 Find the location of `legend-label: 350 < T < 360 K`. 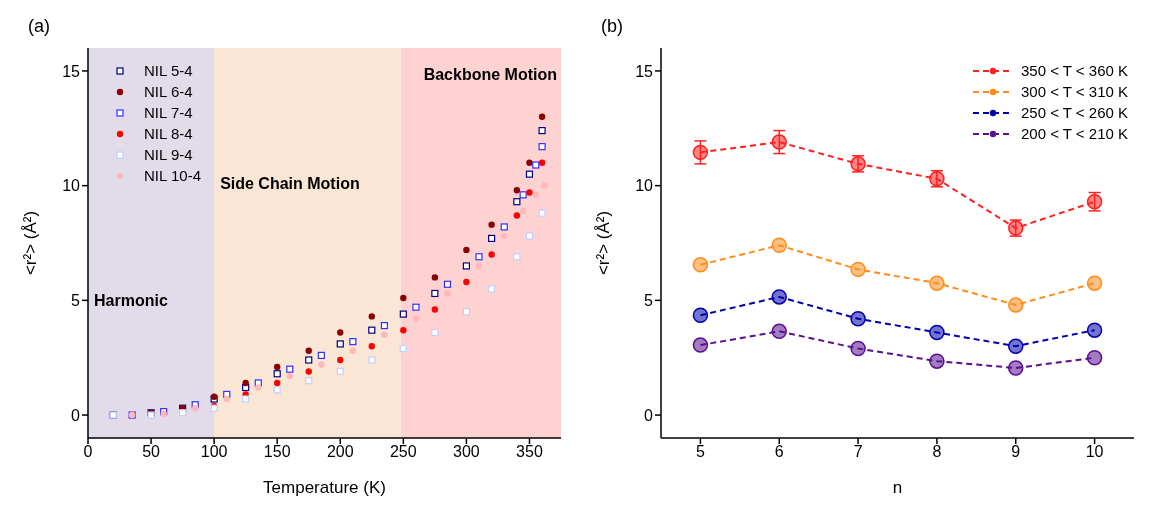

legend-label: 350 < T < 360 K is located at coordinates (1074, 70).